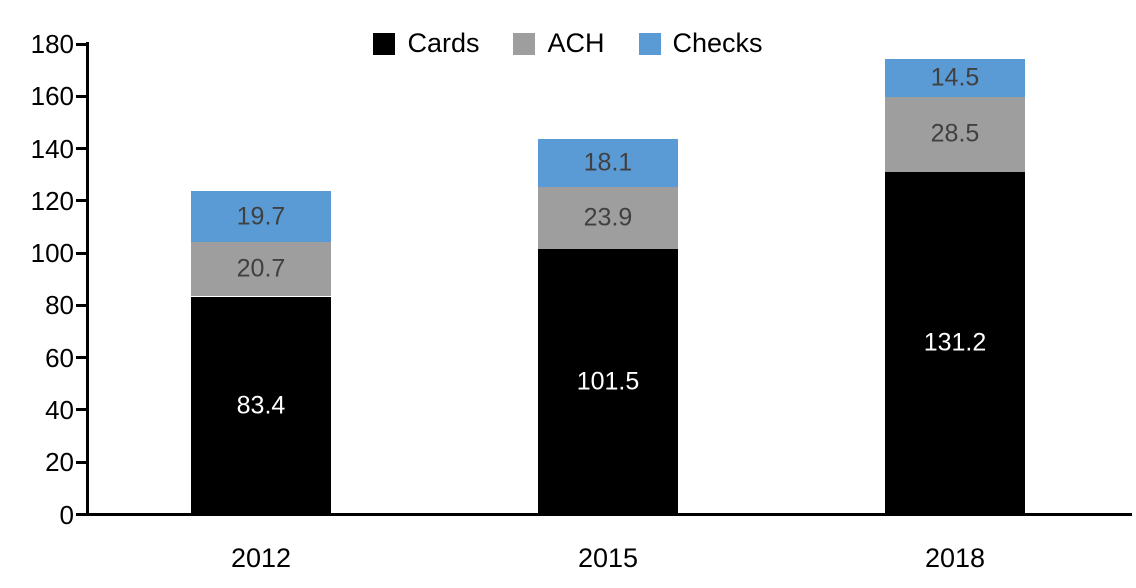  What do you see at coordinates (609, 514) in the screenshot?
I see `x-axis-line` at bounding box center [609, 514].